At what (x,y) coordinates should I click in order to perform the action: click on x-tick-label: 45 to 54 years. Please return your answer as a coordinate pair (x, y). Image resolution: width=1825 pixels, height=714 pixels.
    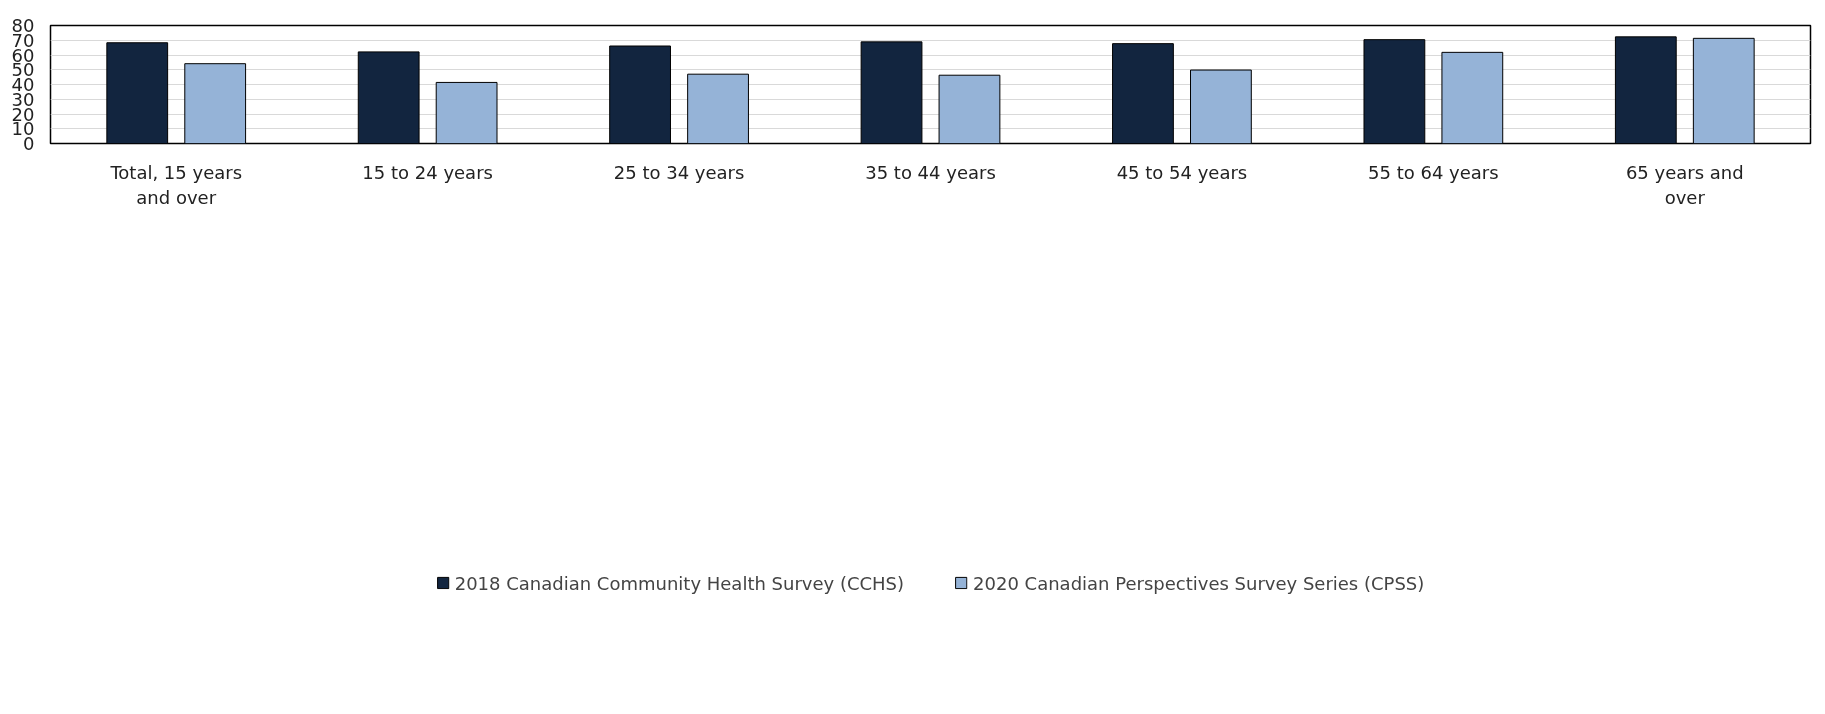
    Looking at the image, I should click on (1182, 172).